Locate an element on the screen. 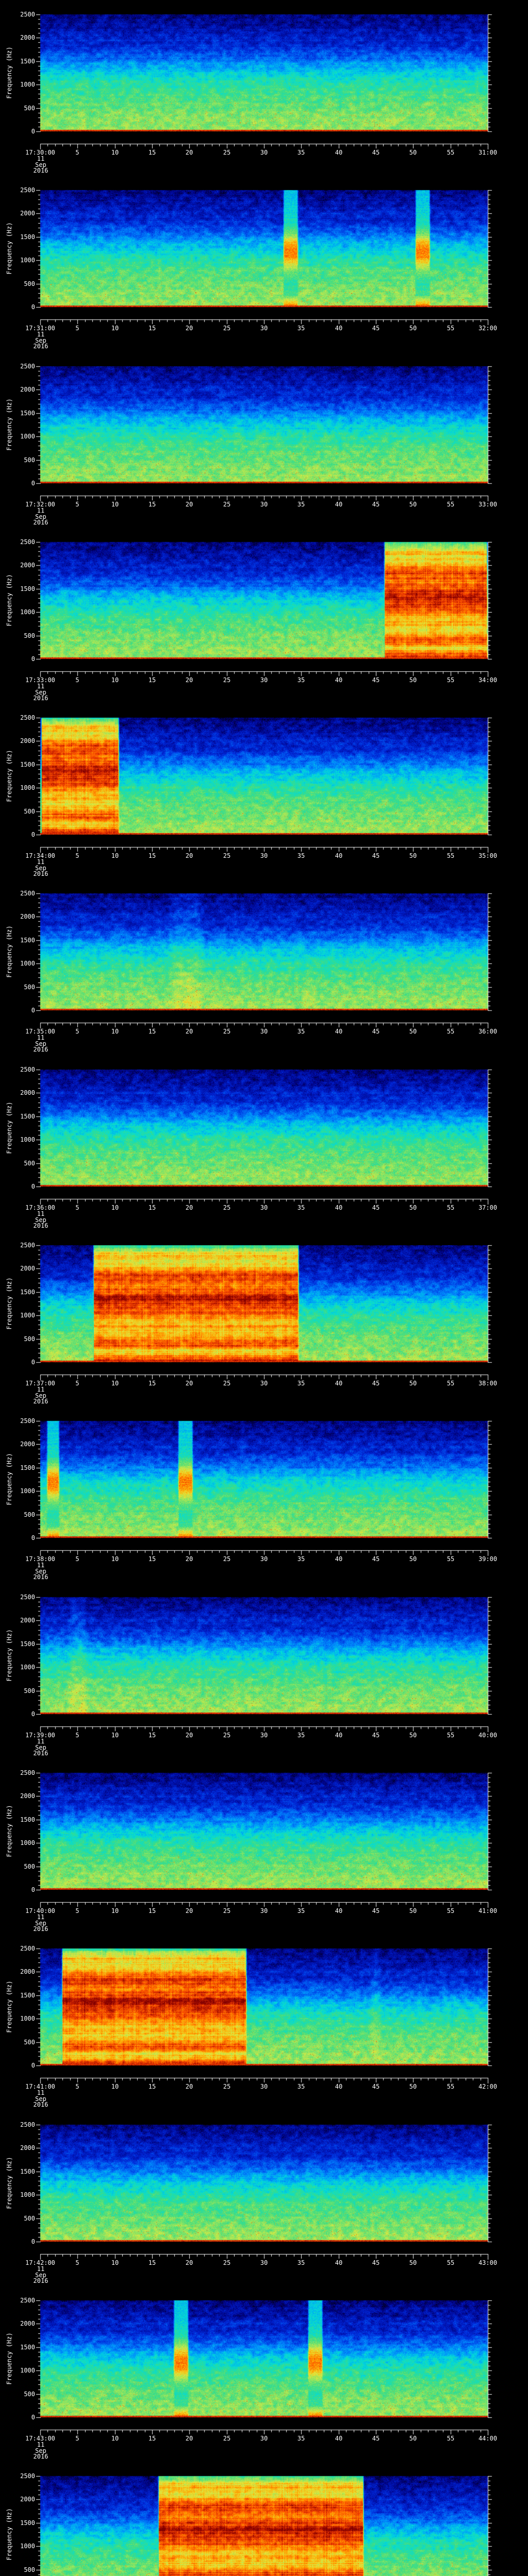 This screenshot has height=2576, width=528. x-tick-label: 10 is located at coordinates (115, 2262).